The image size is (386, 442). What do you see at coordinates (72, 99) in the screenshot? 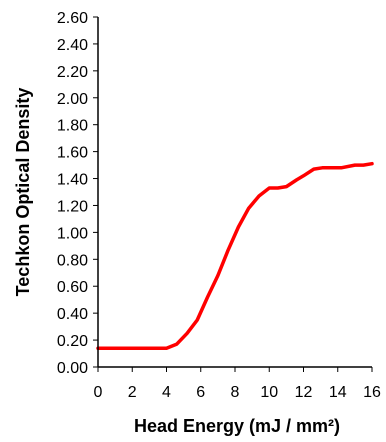
I see `y-tick-label: 2.00` at bounding box center [72, 99].